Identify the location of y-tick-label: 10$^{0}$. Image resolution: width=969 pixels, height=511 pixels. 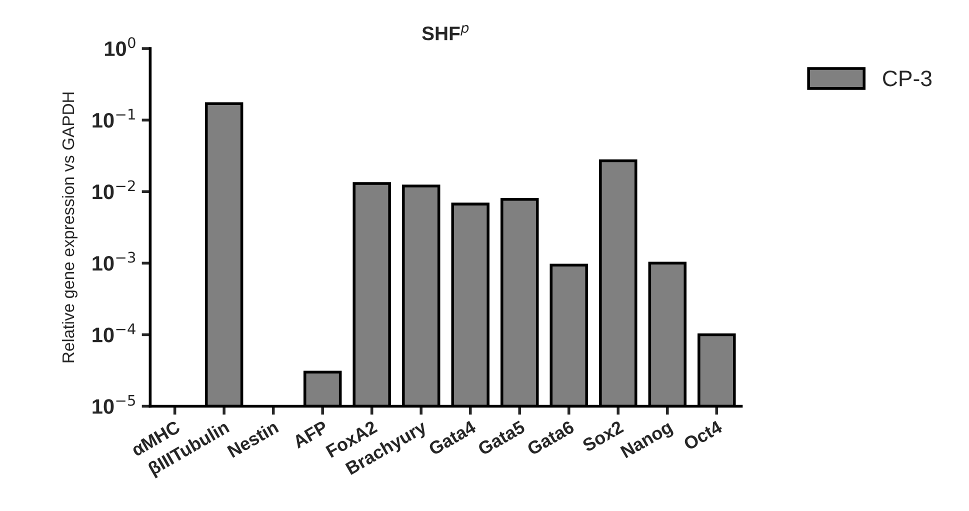
(120, 46).